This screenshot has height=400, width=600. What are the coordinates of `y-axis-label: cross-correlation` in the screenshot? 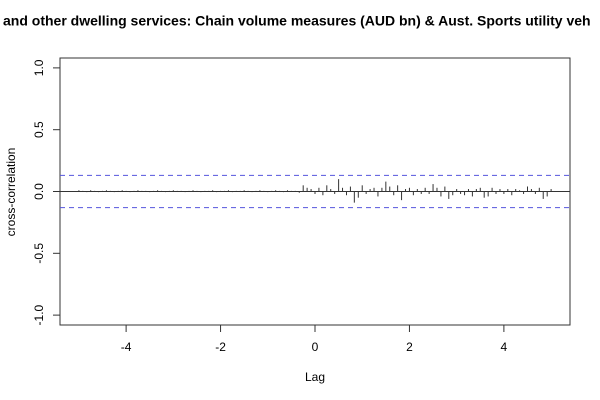 It's located at (11, 192).